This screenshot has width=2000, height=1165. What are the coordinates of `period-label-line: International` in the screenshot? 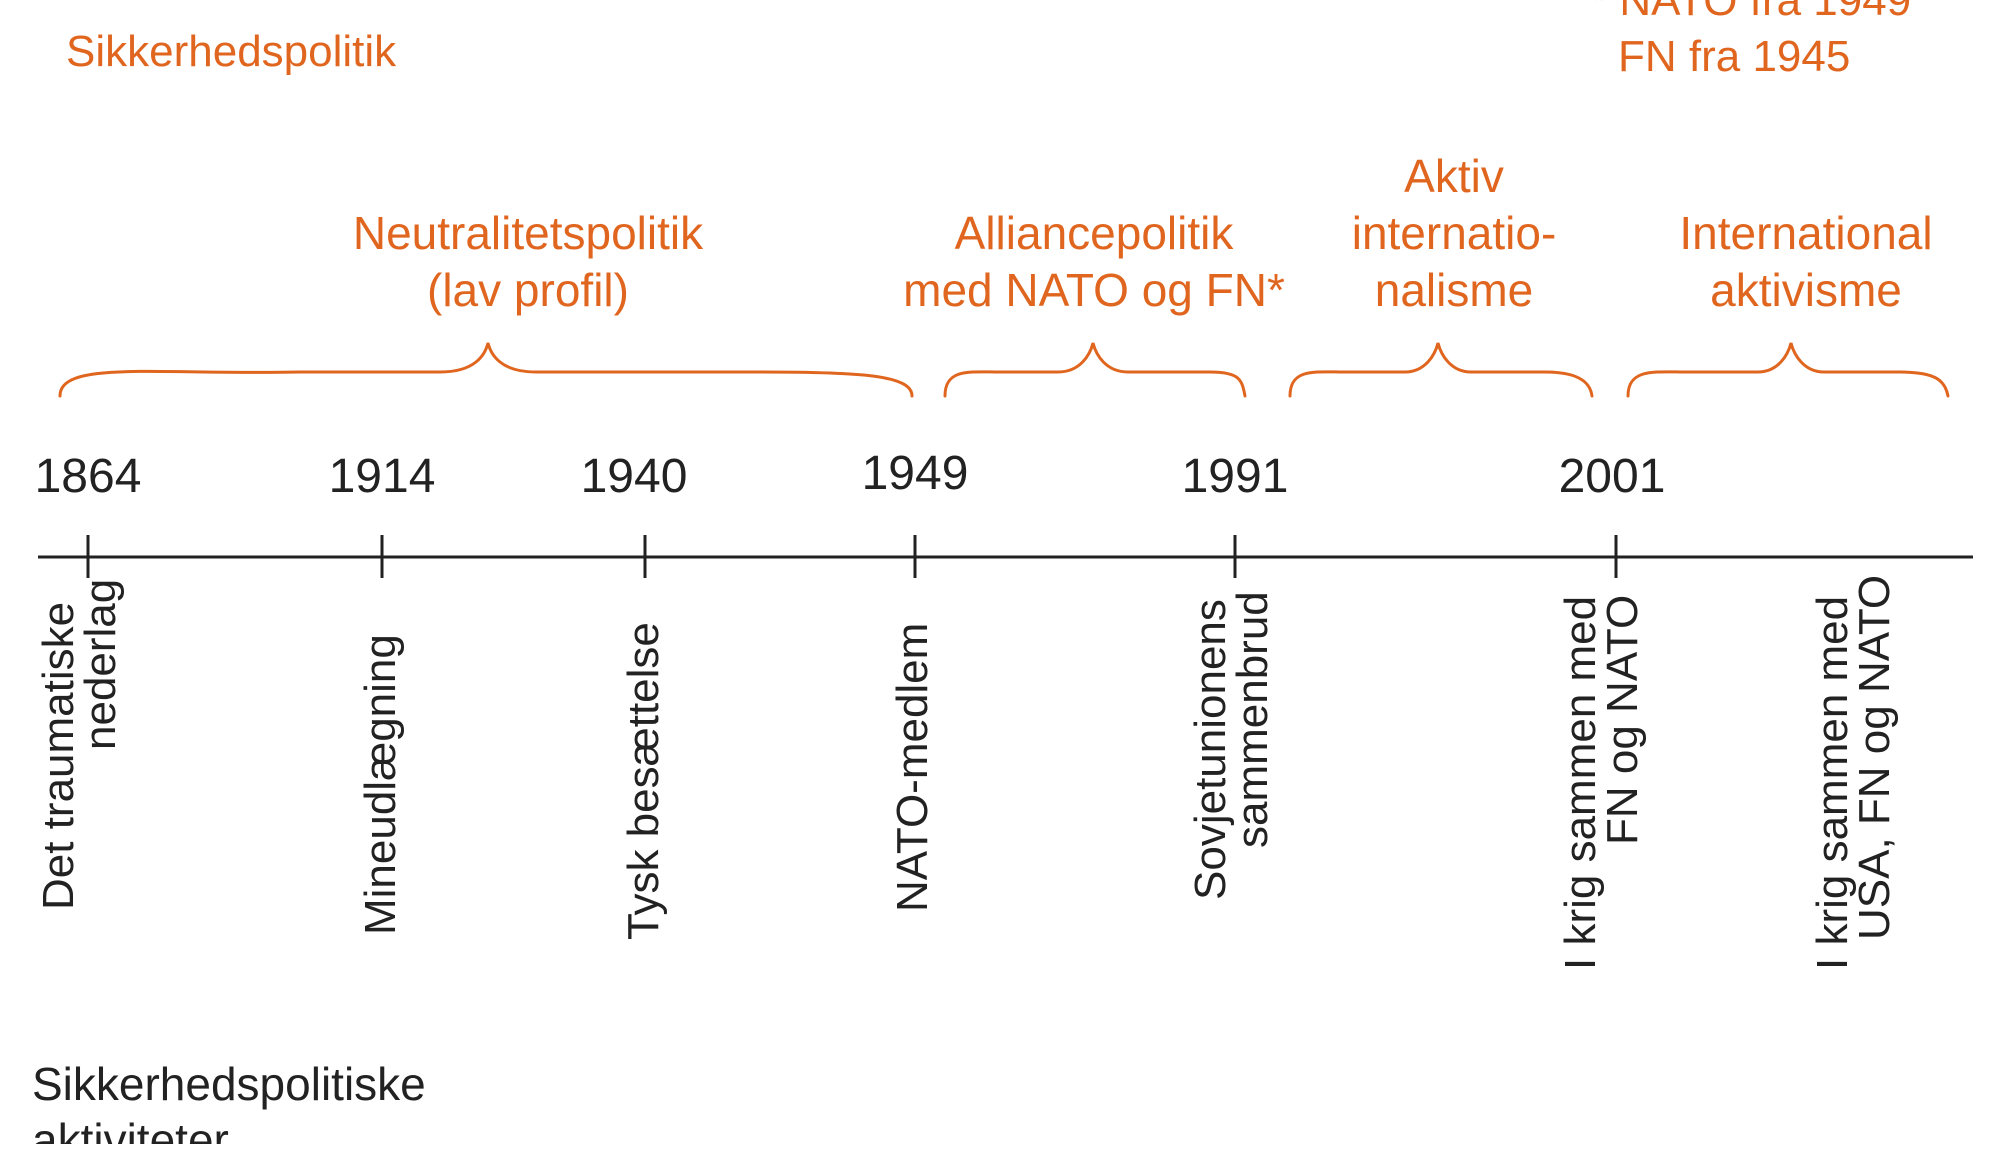 It's located at (1806, 233).